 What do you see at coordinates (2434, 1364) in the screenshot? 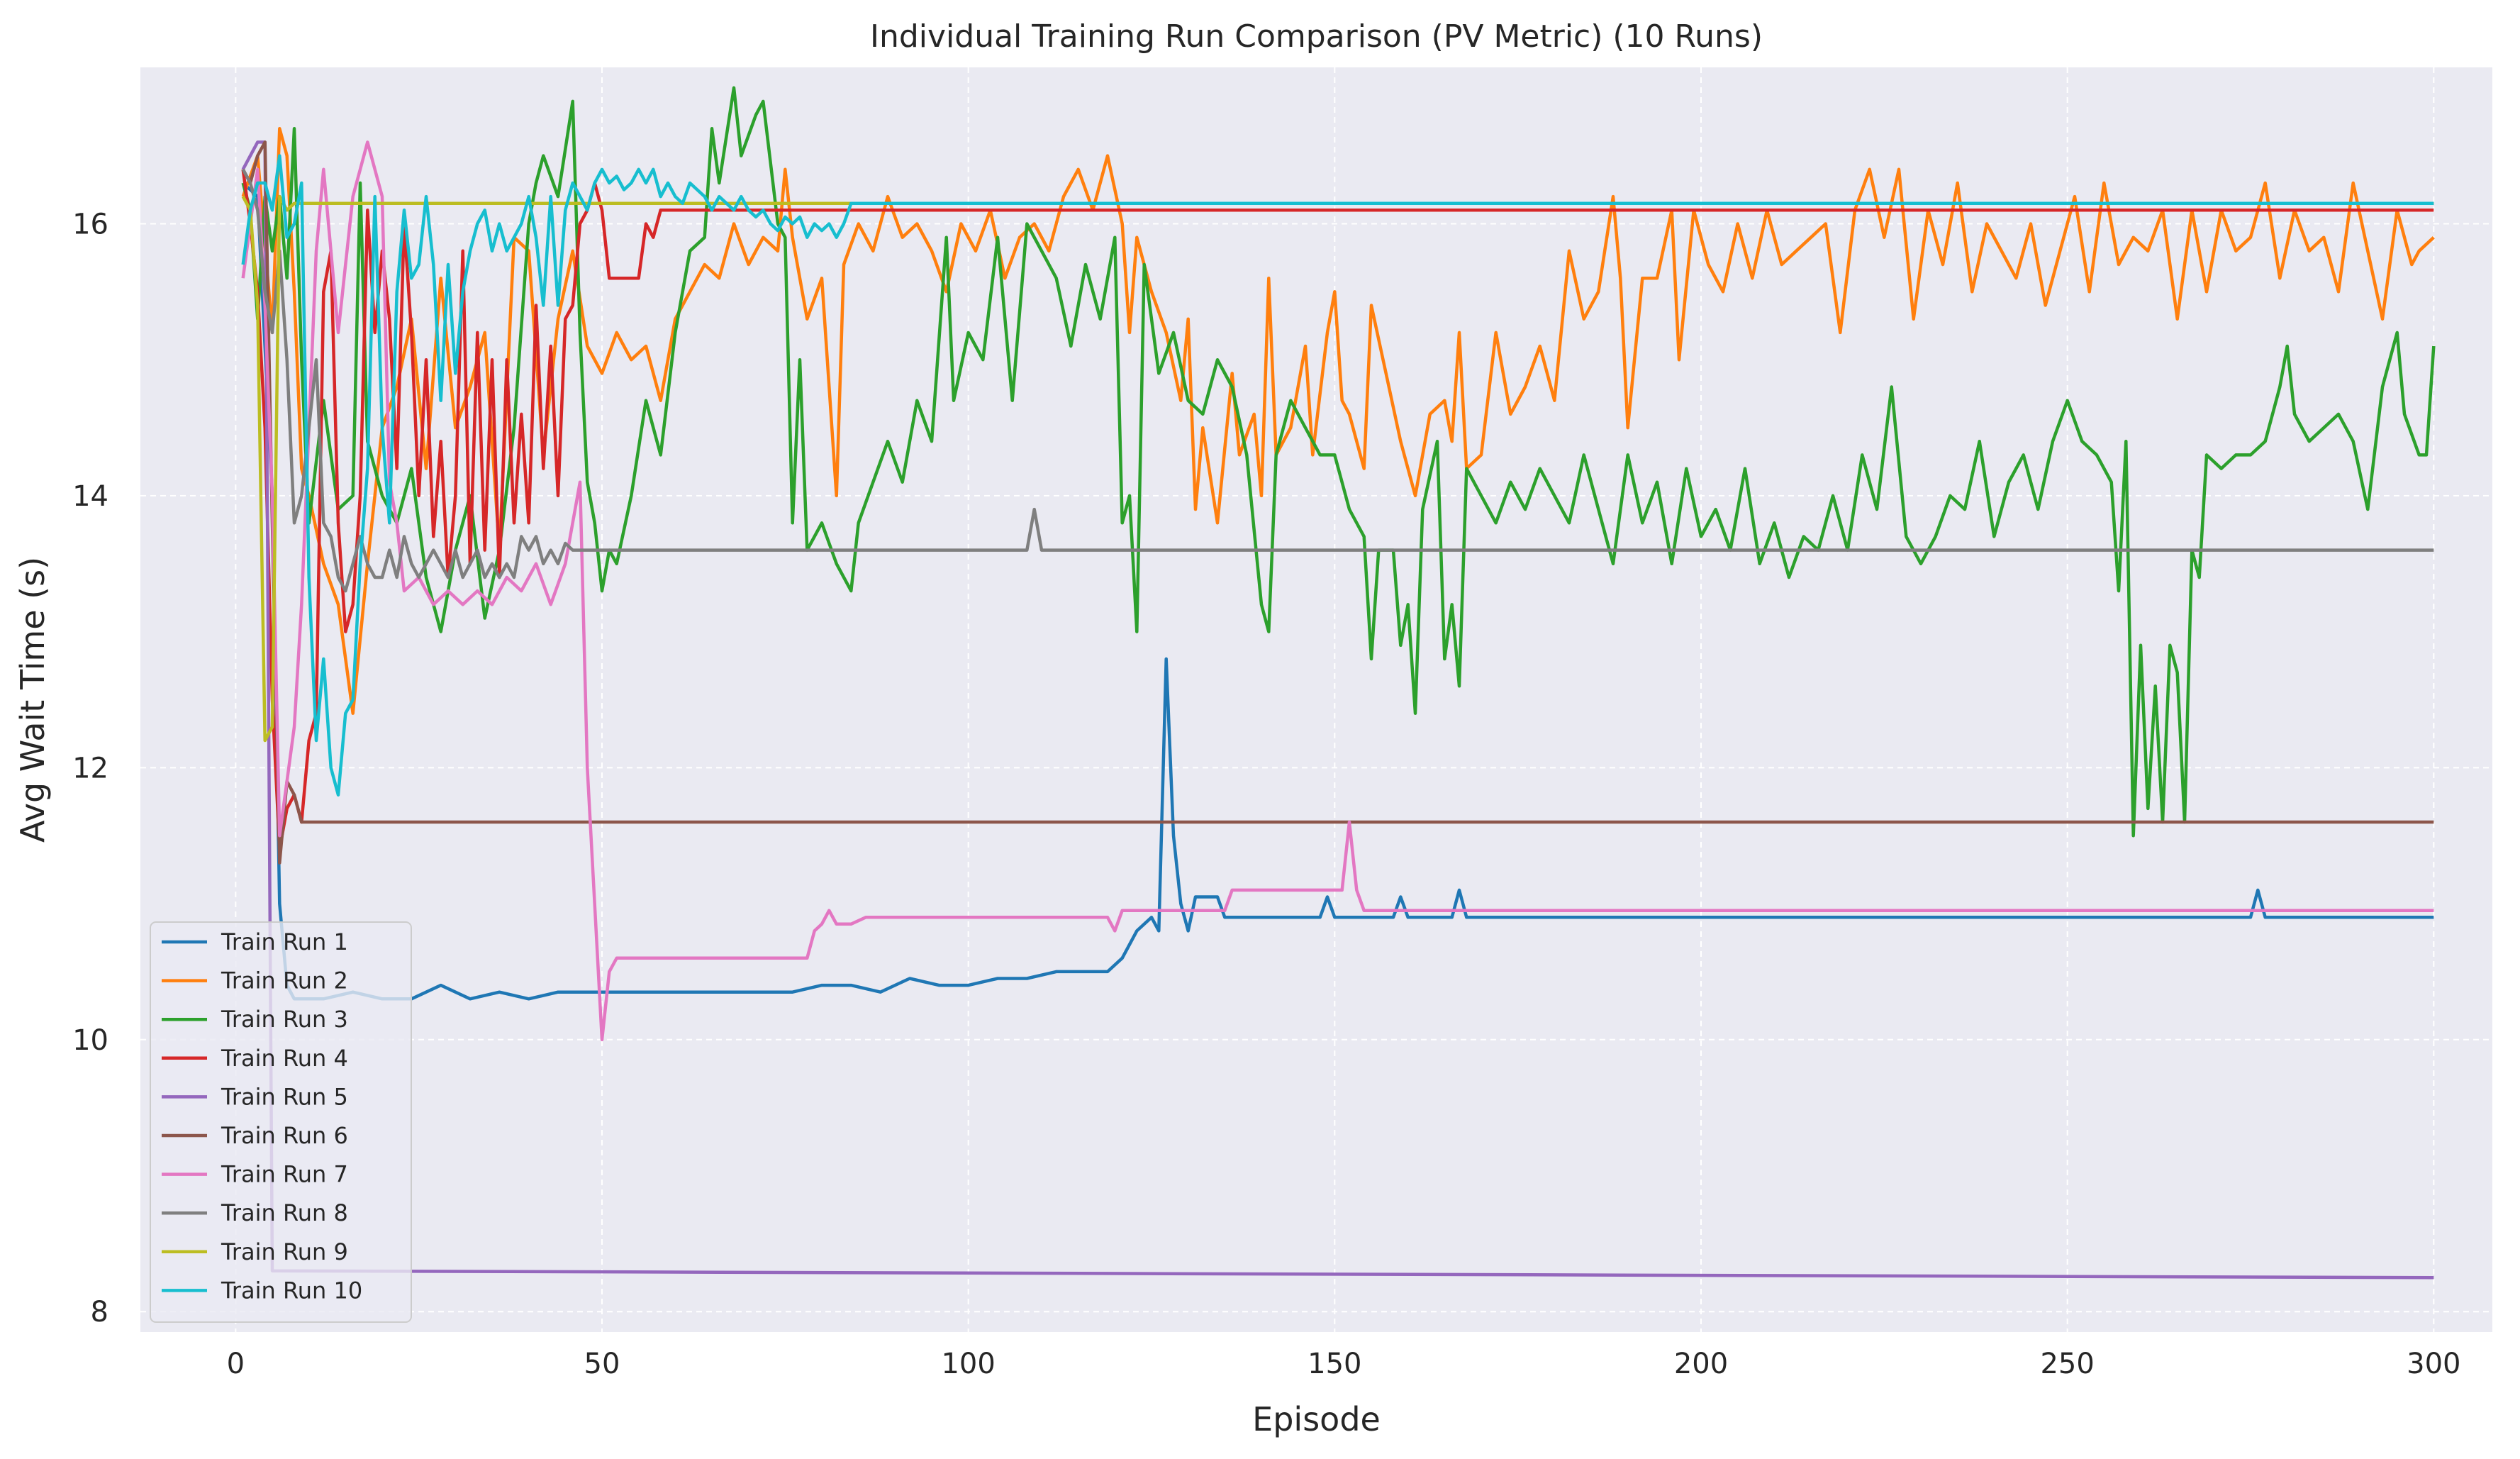
I see `x-tick-label: 300` at bounding box center [2434, 1364].